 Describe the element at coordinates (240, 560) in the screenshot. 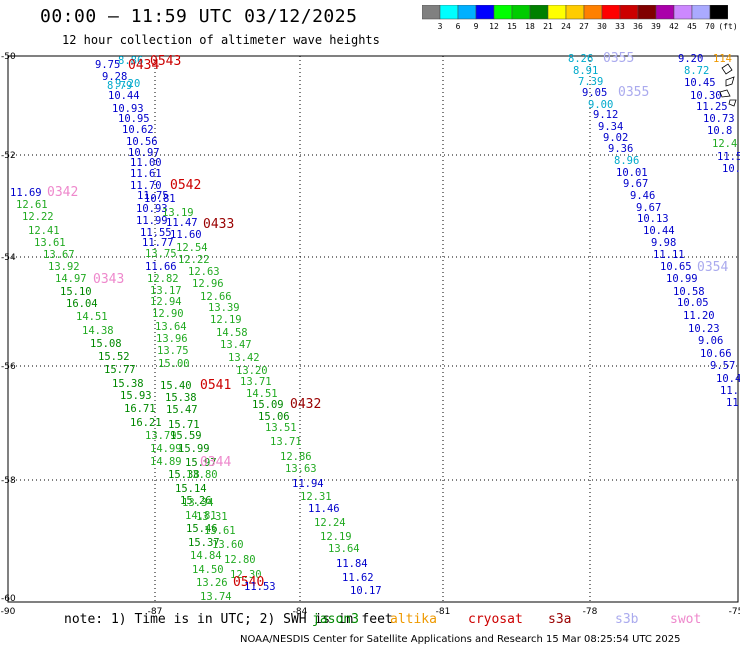

I see `wave-height-label: 12.80` at that location.